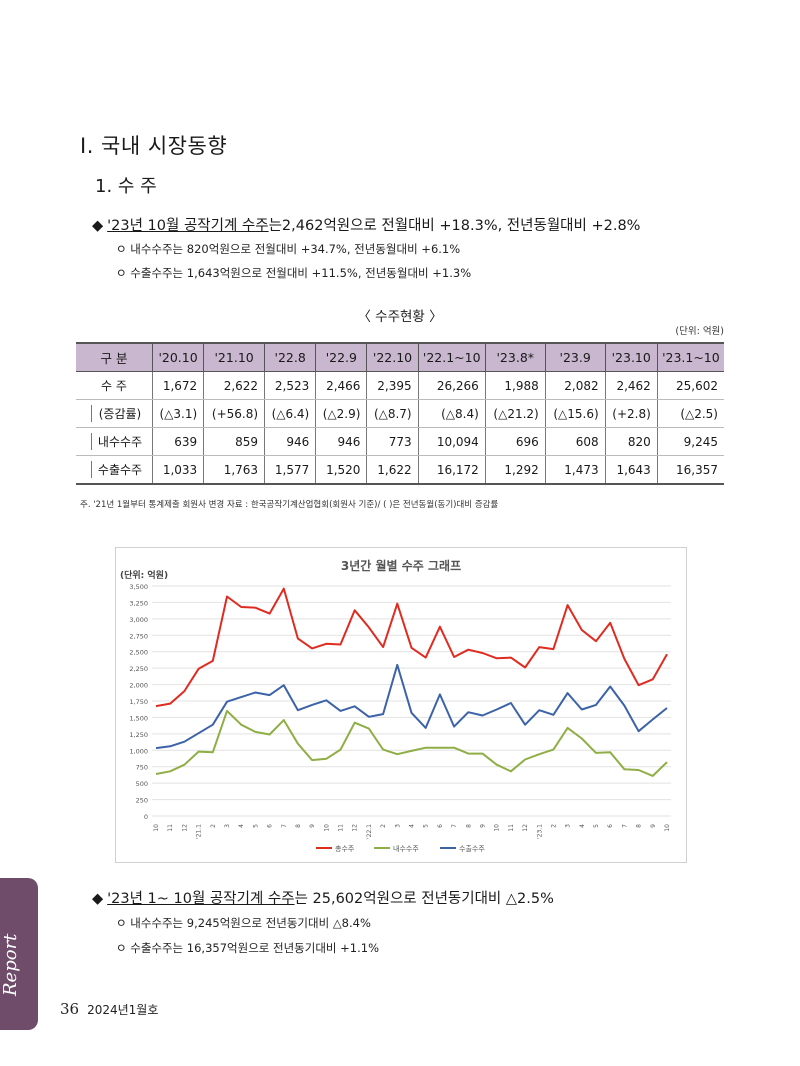  What do you see at coordinates (10, 964) in the screenshot?
I see `side-tab-label: Report` at bounding box center [10, 964].